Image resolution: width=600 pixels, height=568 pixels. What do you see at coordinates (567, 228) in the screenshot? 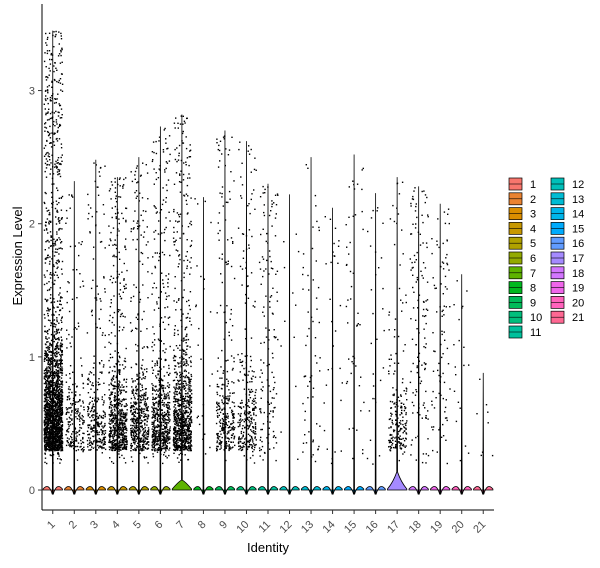
I see `legend-item-15: 15` at bounding box center [567, 228].